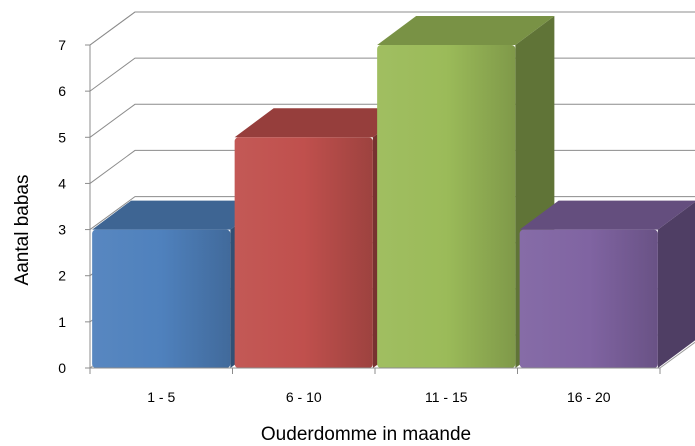 This screenshot has width=695, height=446. Describe the element at coordinates (62, 45) in the screenshot. I see `y-tick-label: 7` at that location.